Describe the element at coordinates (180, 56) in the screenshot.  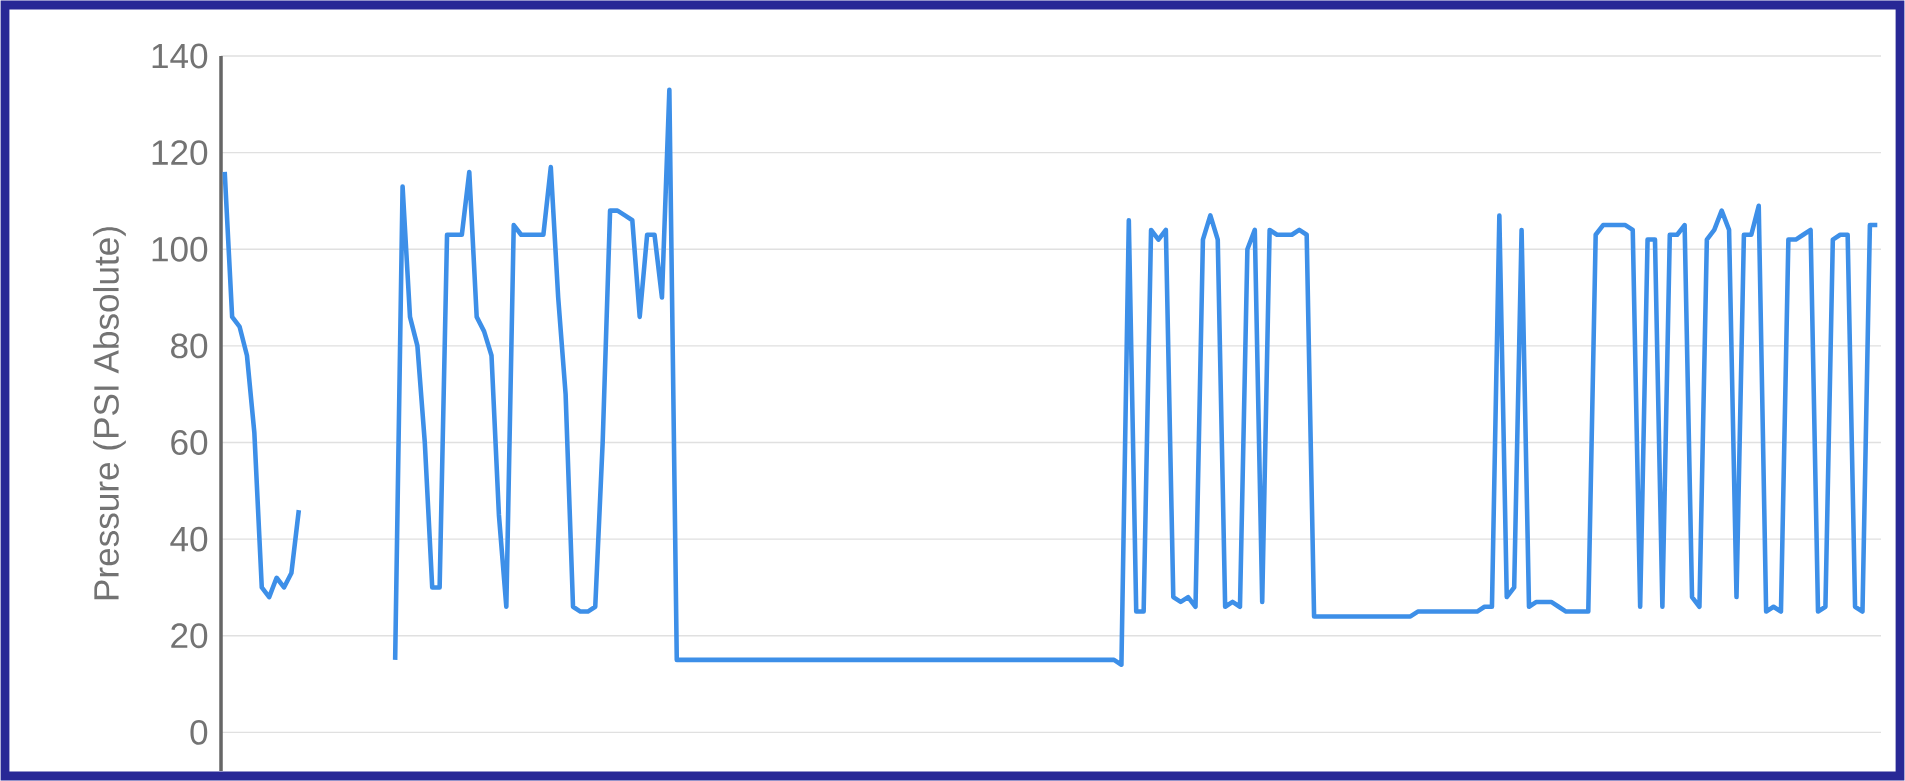
I see `y-tick-label: 140` at that location.